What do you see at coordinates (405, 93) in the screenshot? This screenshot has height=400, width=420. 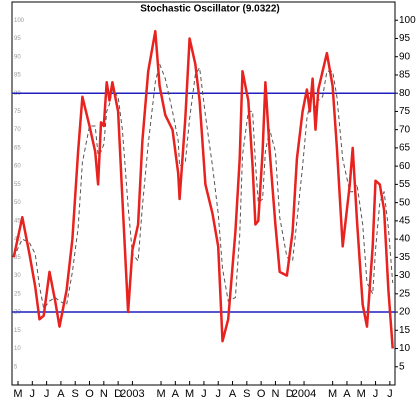 I see `y-tick-label: 80` at bounding box center [405, 93].